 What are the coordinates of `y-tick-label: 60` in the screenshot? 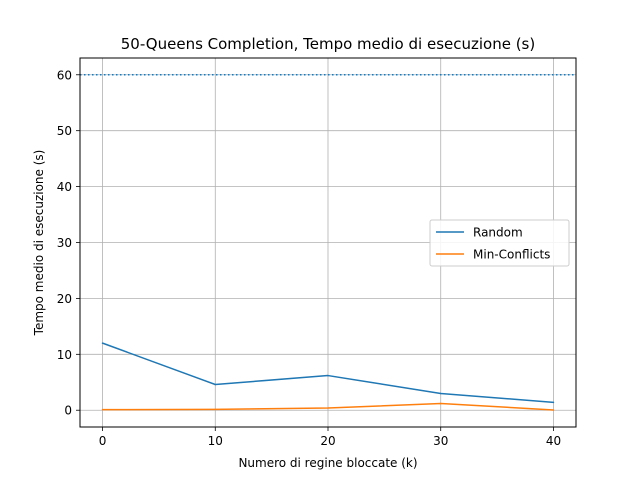 It's located at (64, 75).